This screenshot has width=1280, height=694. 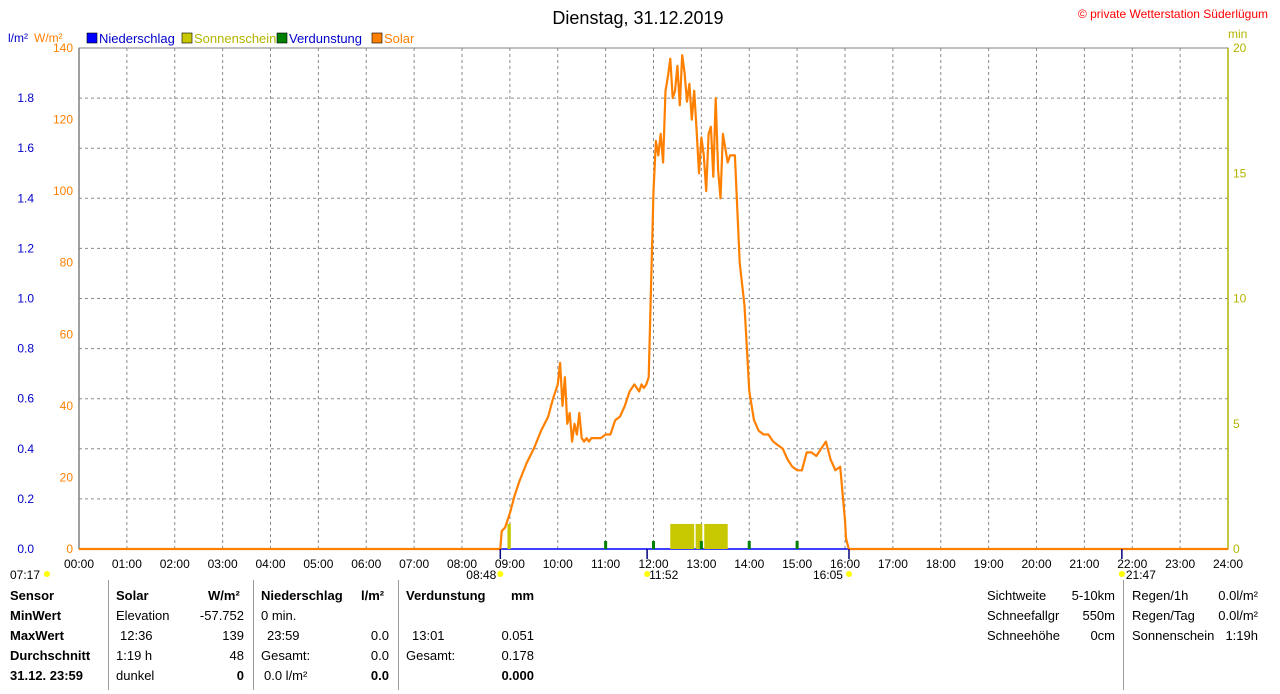 I want to click on evap-stats-row4-value: 0.000, so click(x=517, y=675).